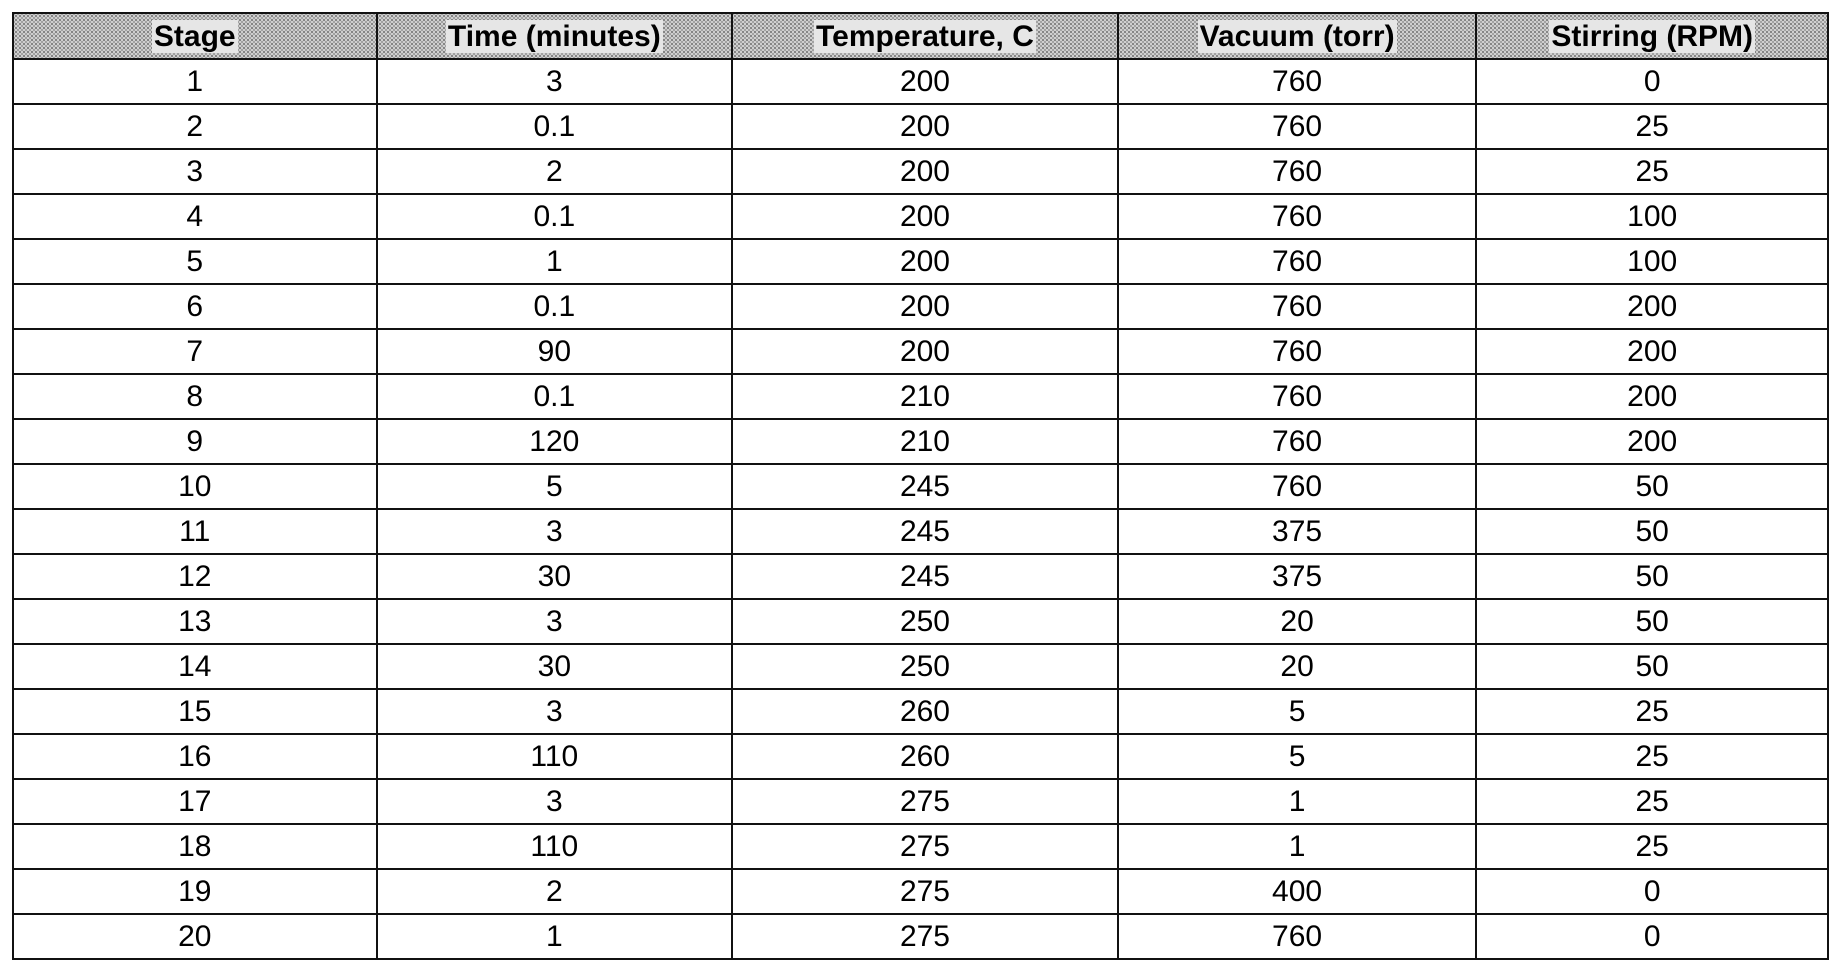  Describe the element at coordinates (920, 801) in the screenshot. I see `table-row: 173275125` at that location.